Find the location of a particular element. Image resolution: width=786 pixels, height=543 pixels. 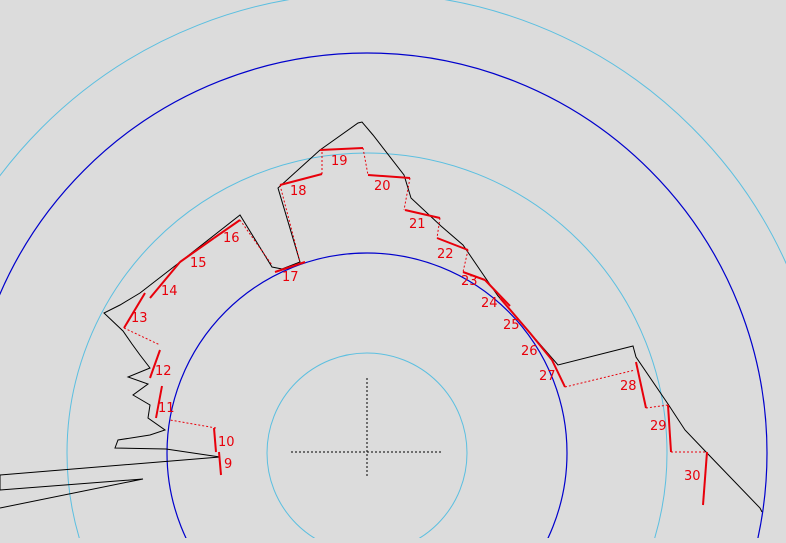

segment-label: 29 is located at coordinates (658, 426).